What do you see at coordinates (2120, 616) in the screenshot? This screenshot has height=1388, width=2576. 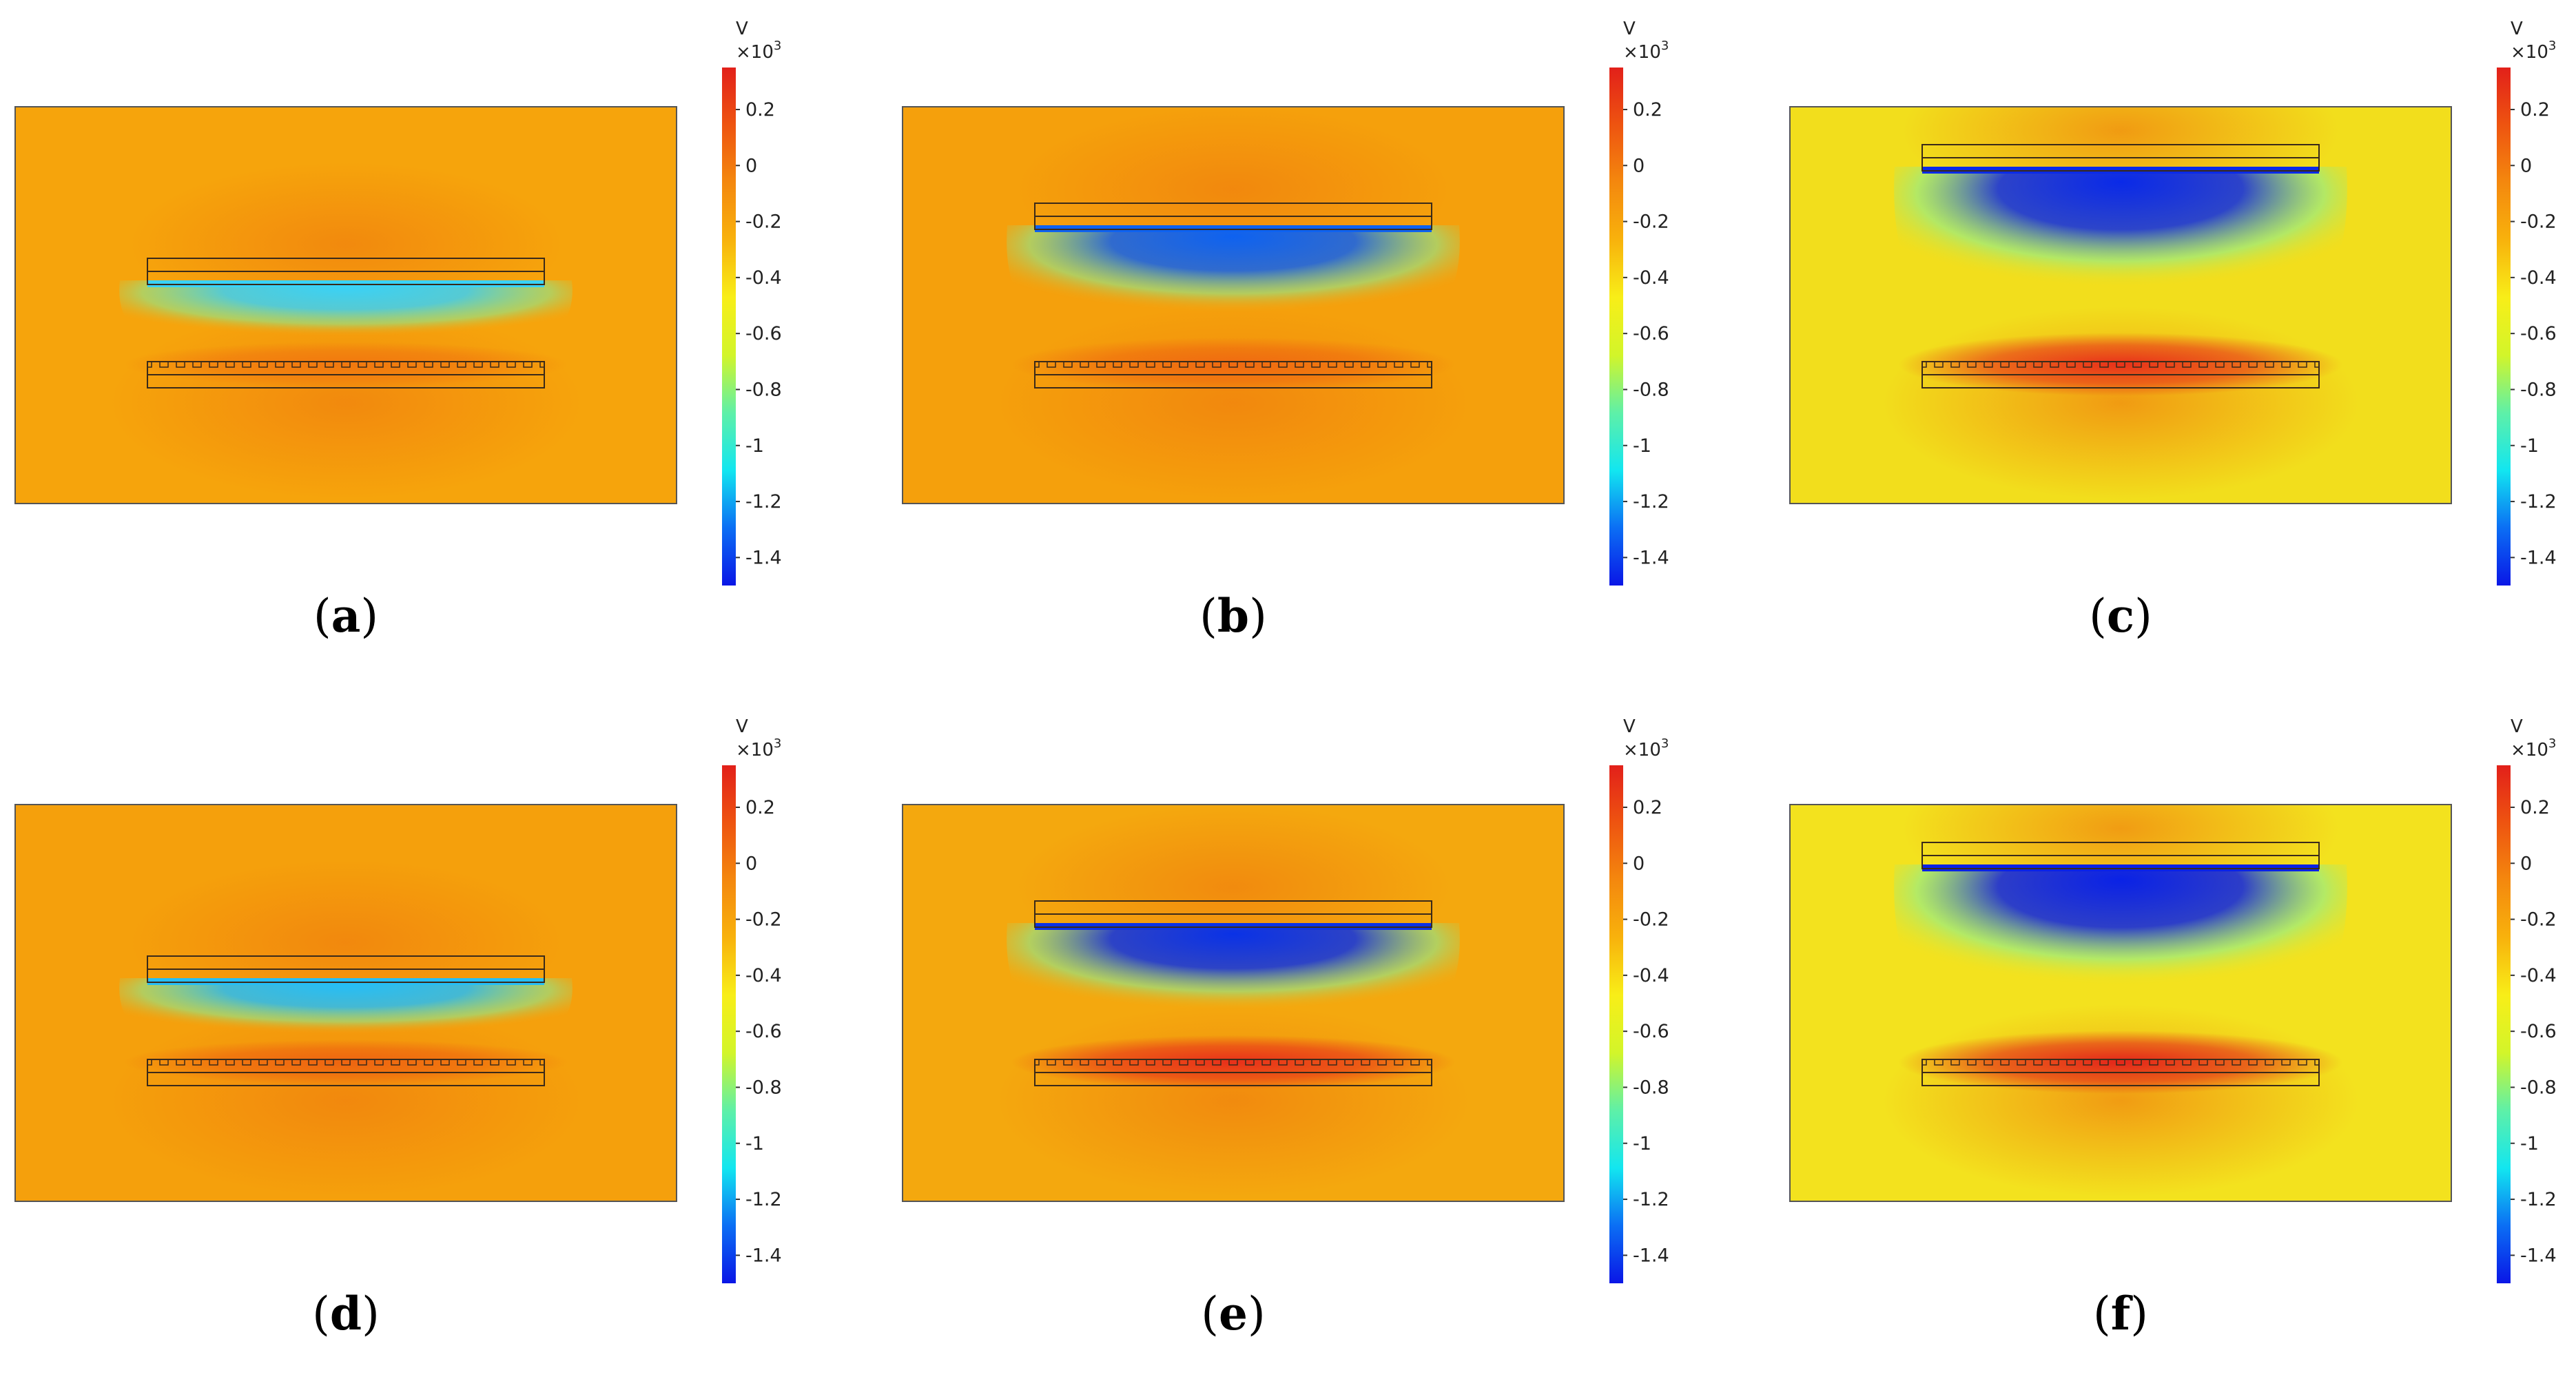 I see `panel-caption-c: (c)` at bounding box center [2120, 616].